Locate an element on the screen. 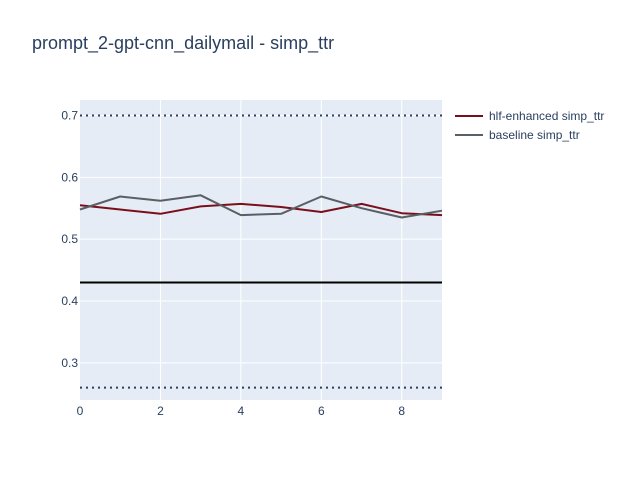 The width and height of the screenshot is (640, 480). x-tick-label: 4 is located at coordinates (241, 411).